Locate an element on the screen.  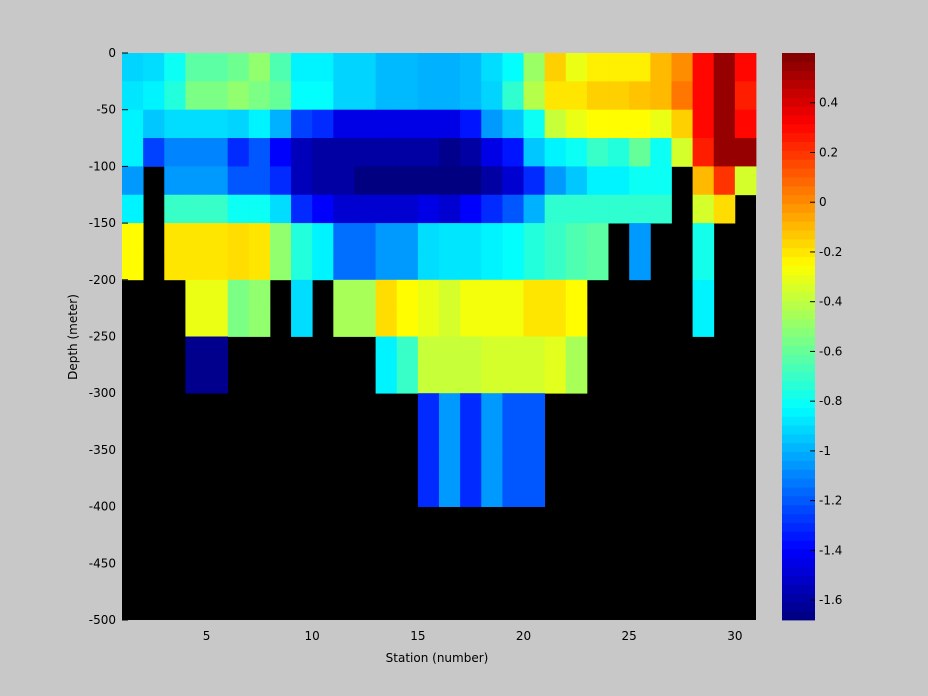
colorbar-tick-label: 0 is located at coordinates (823, 202).